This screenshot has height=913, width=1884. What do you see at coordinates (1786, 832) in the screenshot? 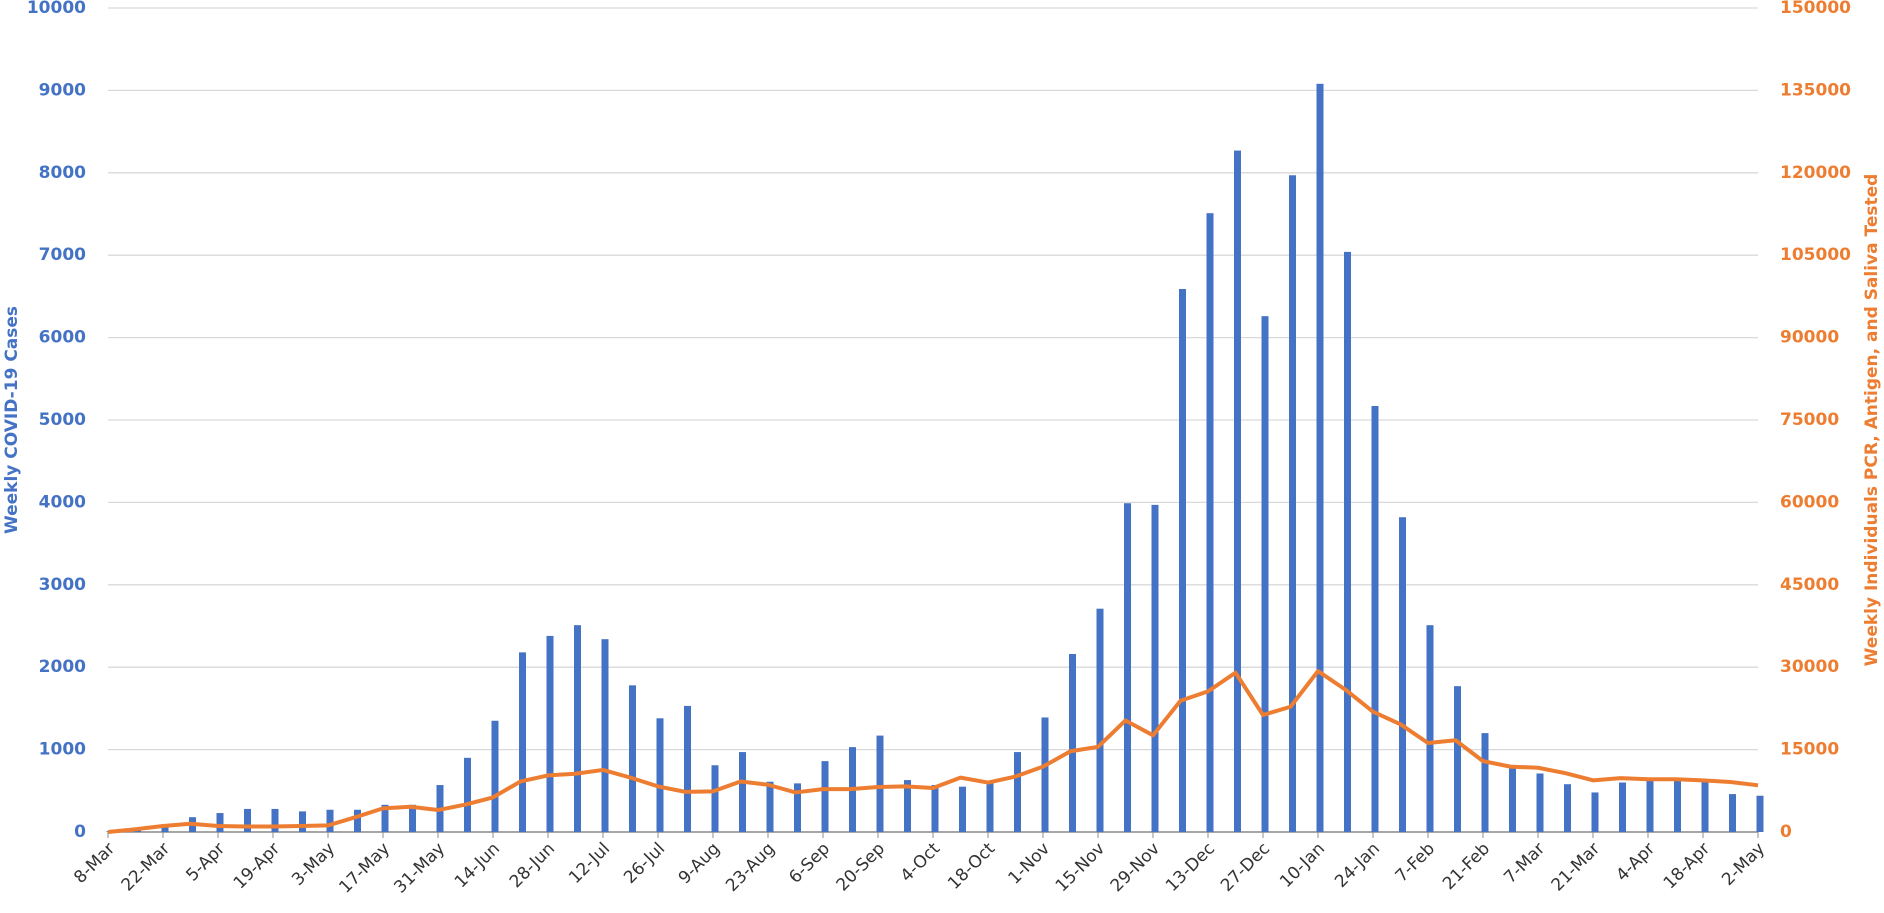
I see `y2-tick-label: 0` at bounding box center [1786, 832].